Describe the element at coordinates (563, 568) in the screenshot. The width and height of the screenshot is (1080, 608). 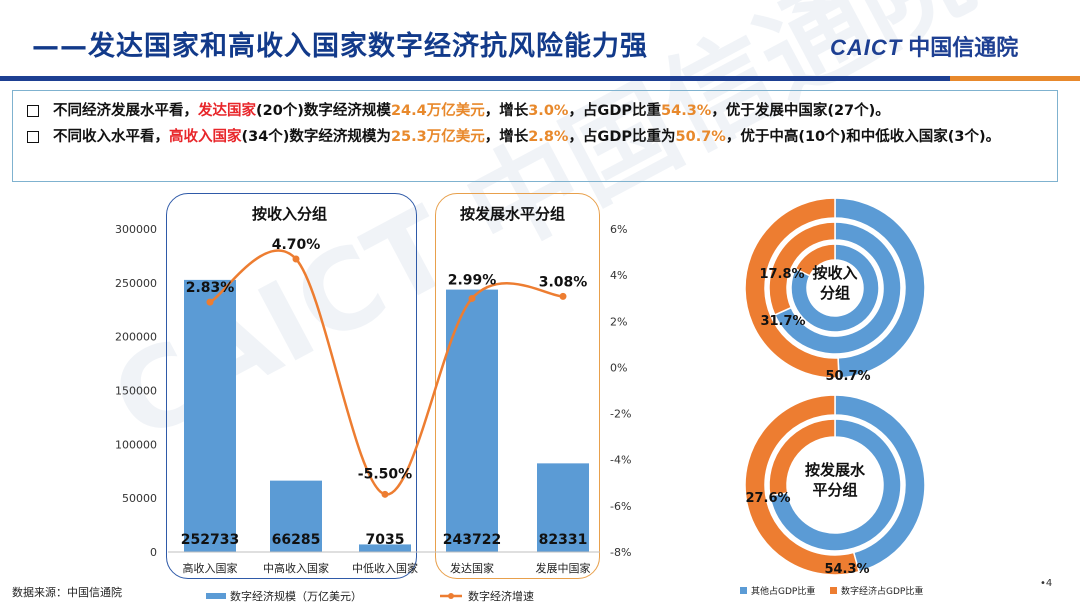
I see `x-tick-label: 发展中国家` at that location.